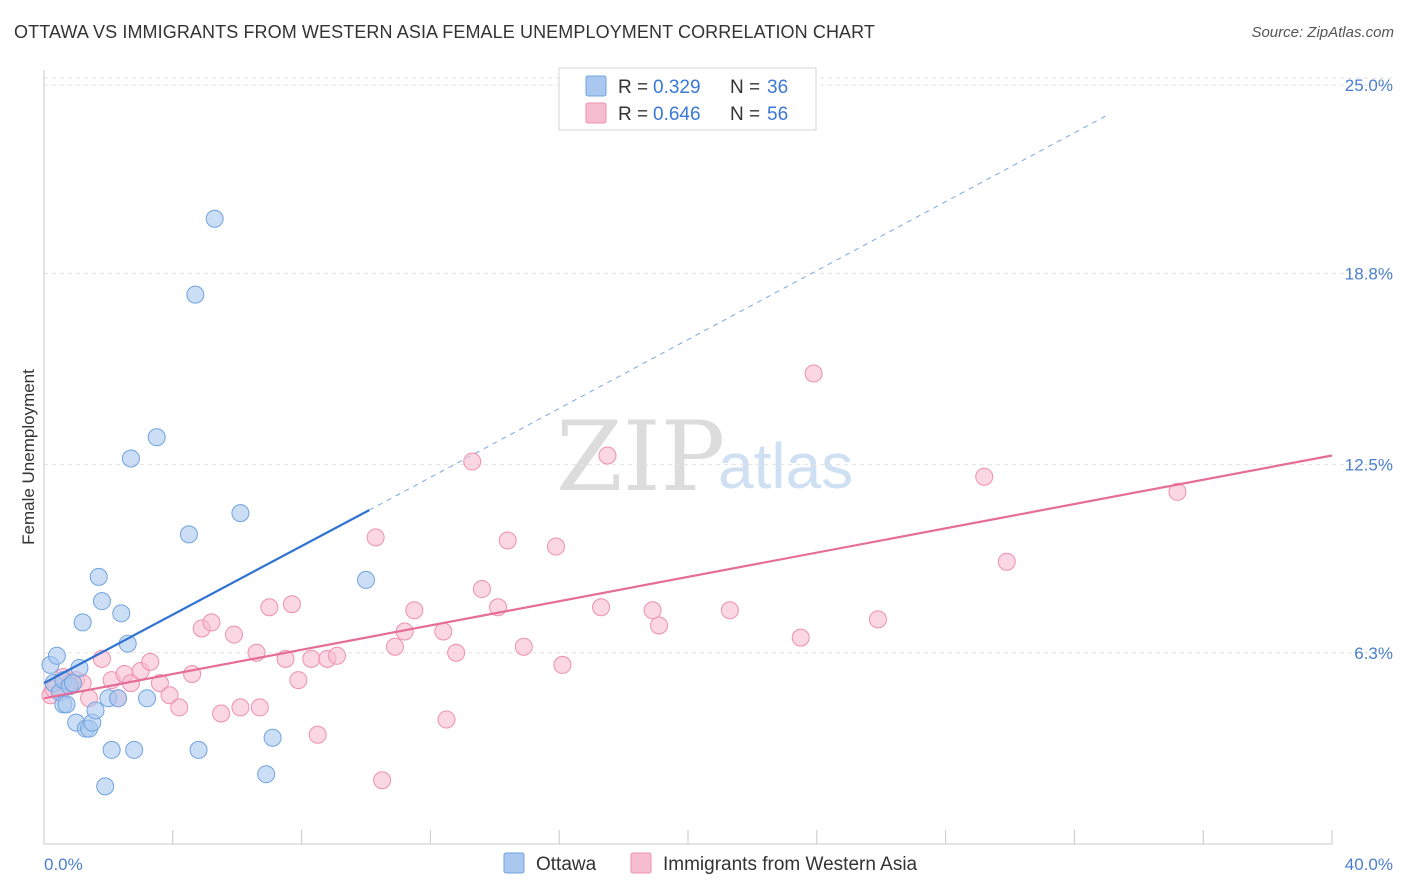 The image size is (1406, 892). I want to click on legend-r-value-ottawa: 0.329, so click(677, 87).